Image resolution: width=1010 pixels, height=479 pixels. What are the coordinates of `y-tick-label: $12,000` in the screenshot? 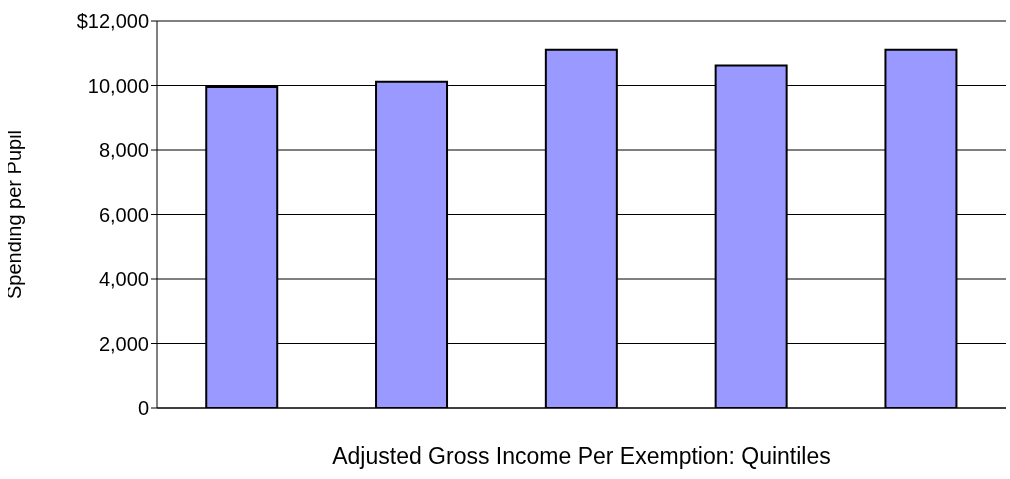 It's located at (112, 21).